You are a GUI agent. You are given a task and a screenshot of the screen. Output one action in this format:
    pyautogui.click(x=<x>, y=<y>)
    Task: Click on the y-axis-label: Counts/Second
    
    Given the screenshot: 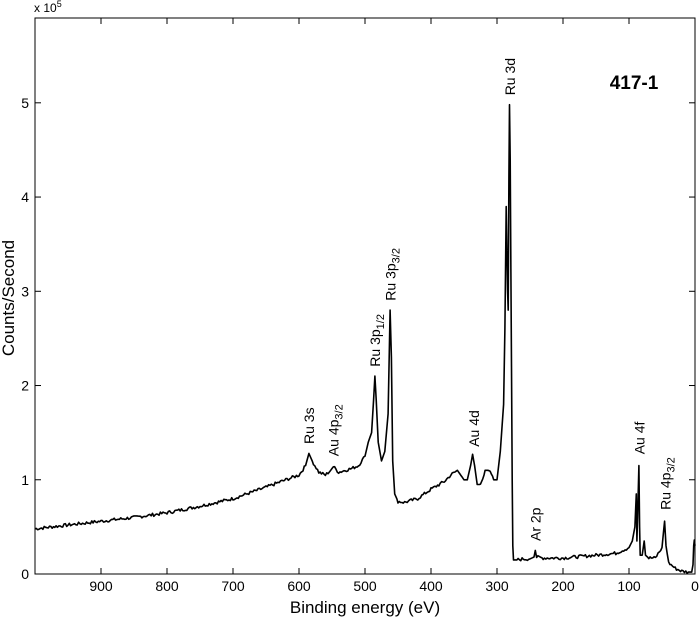 What is the action you would take?
    pyautogui.click(x=9, y=298)
    